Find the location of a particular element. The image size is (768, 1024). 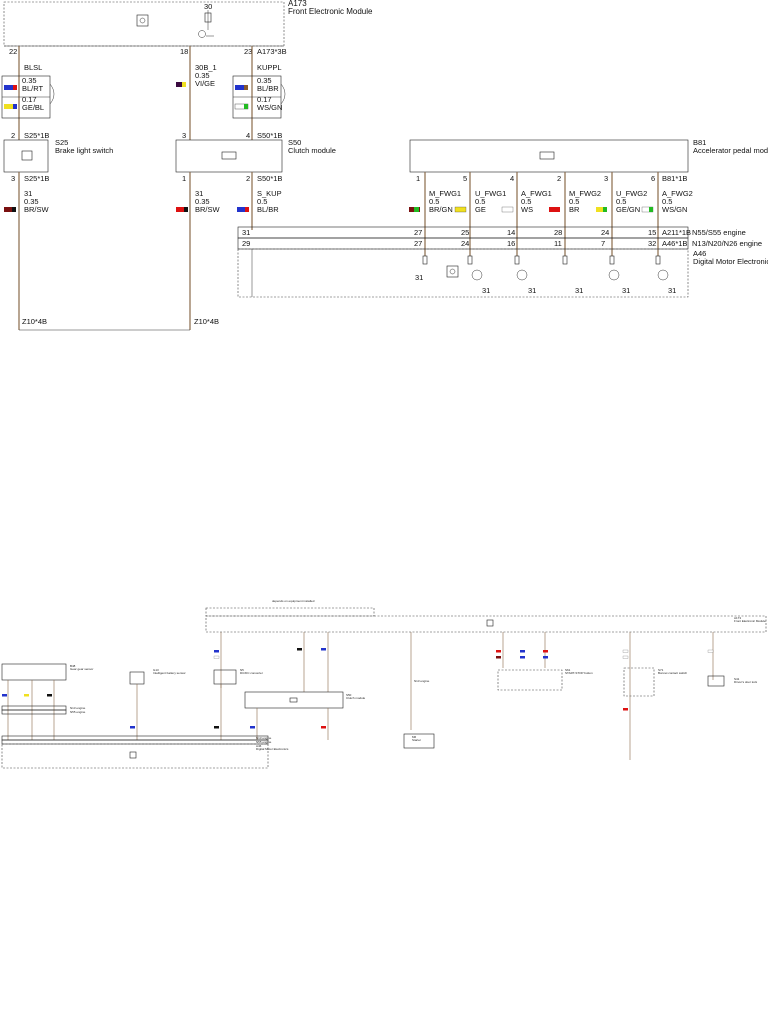

pw5-pin: 6 is located at coordinates (653, 178).